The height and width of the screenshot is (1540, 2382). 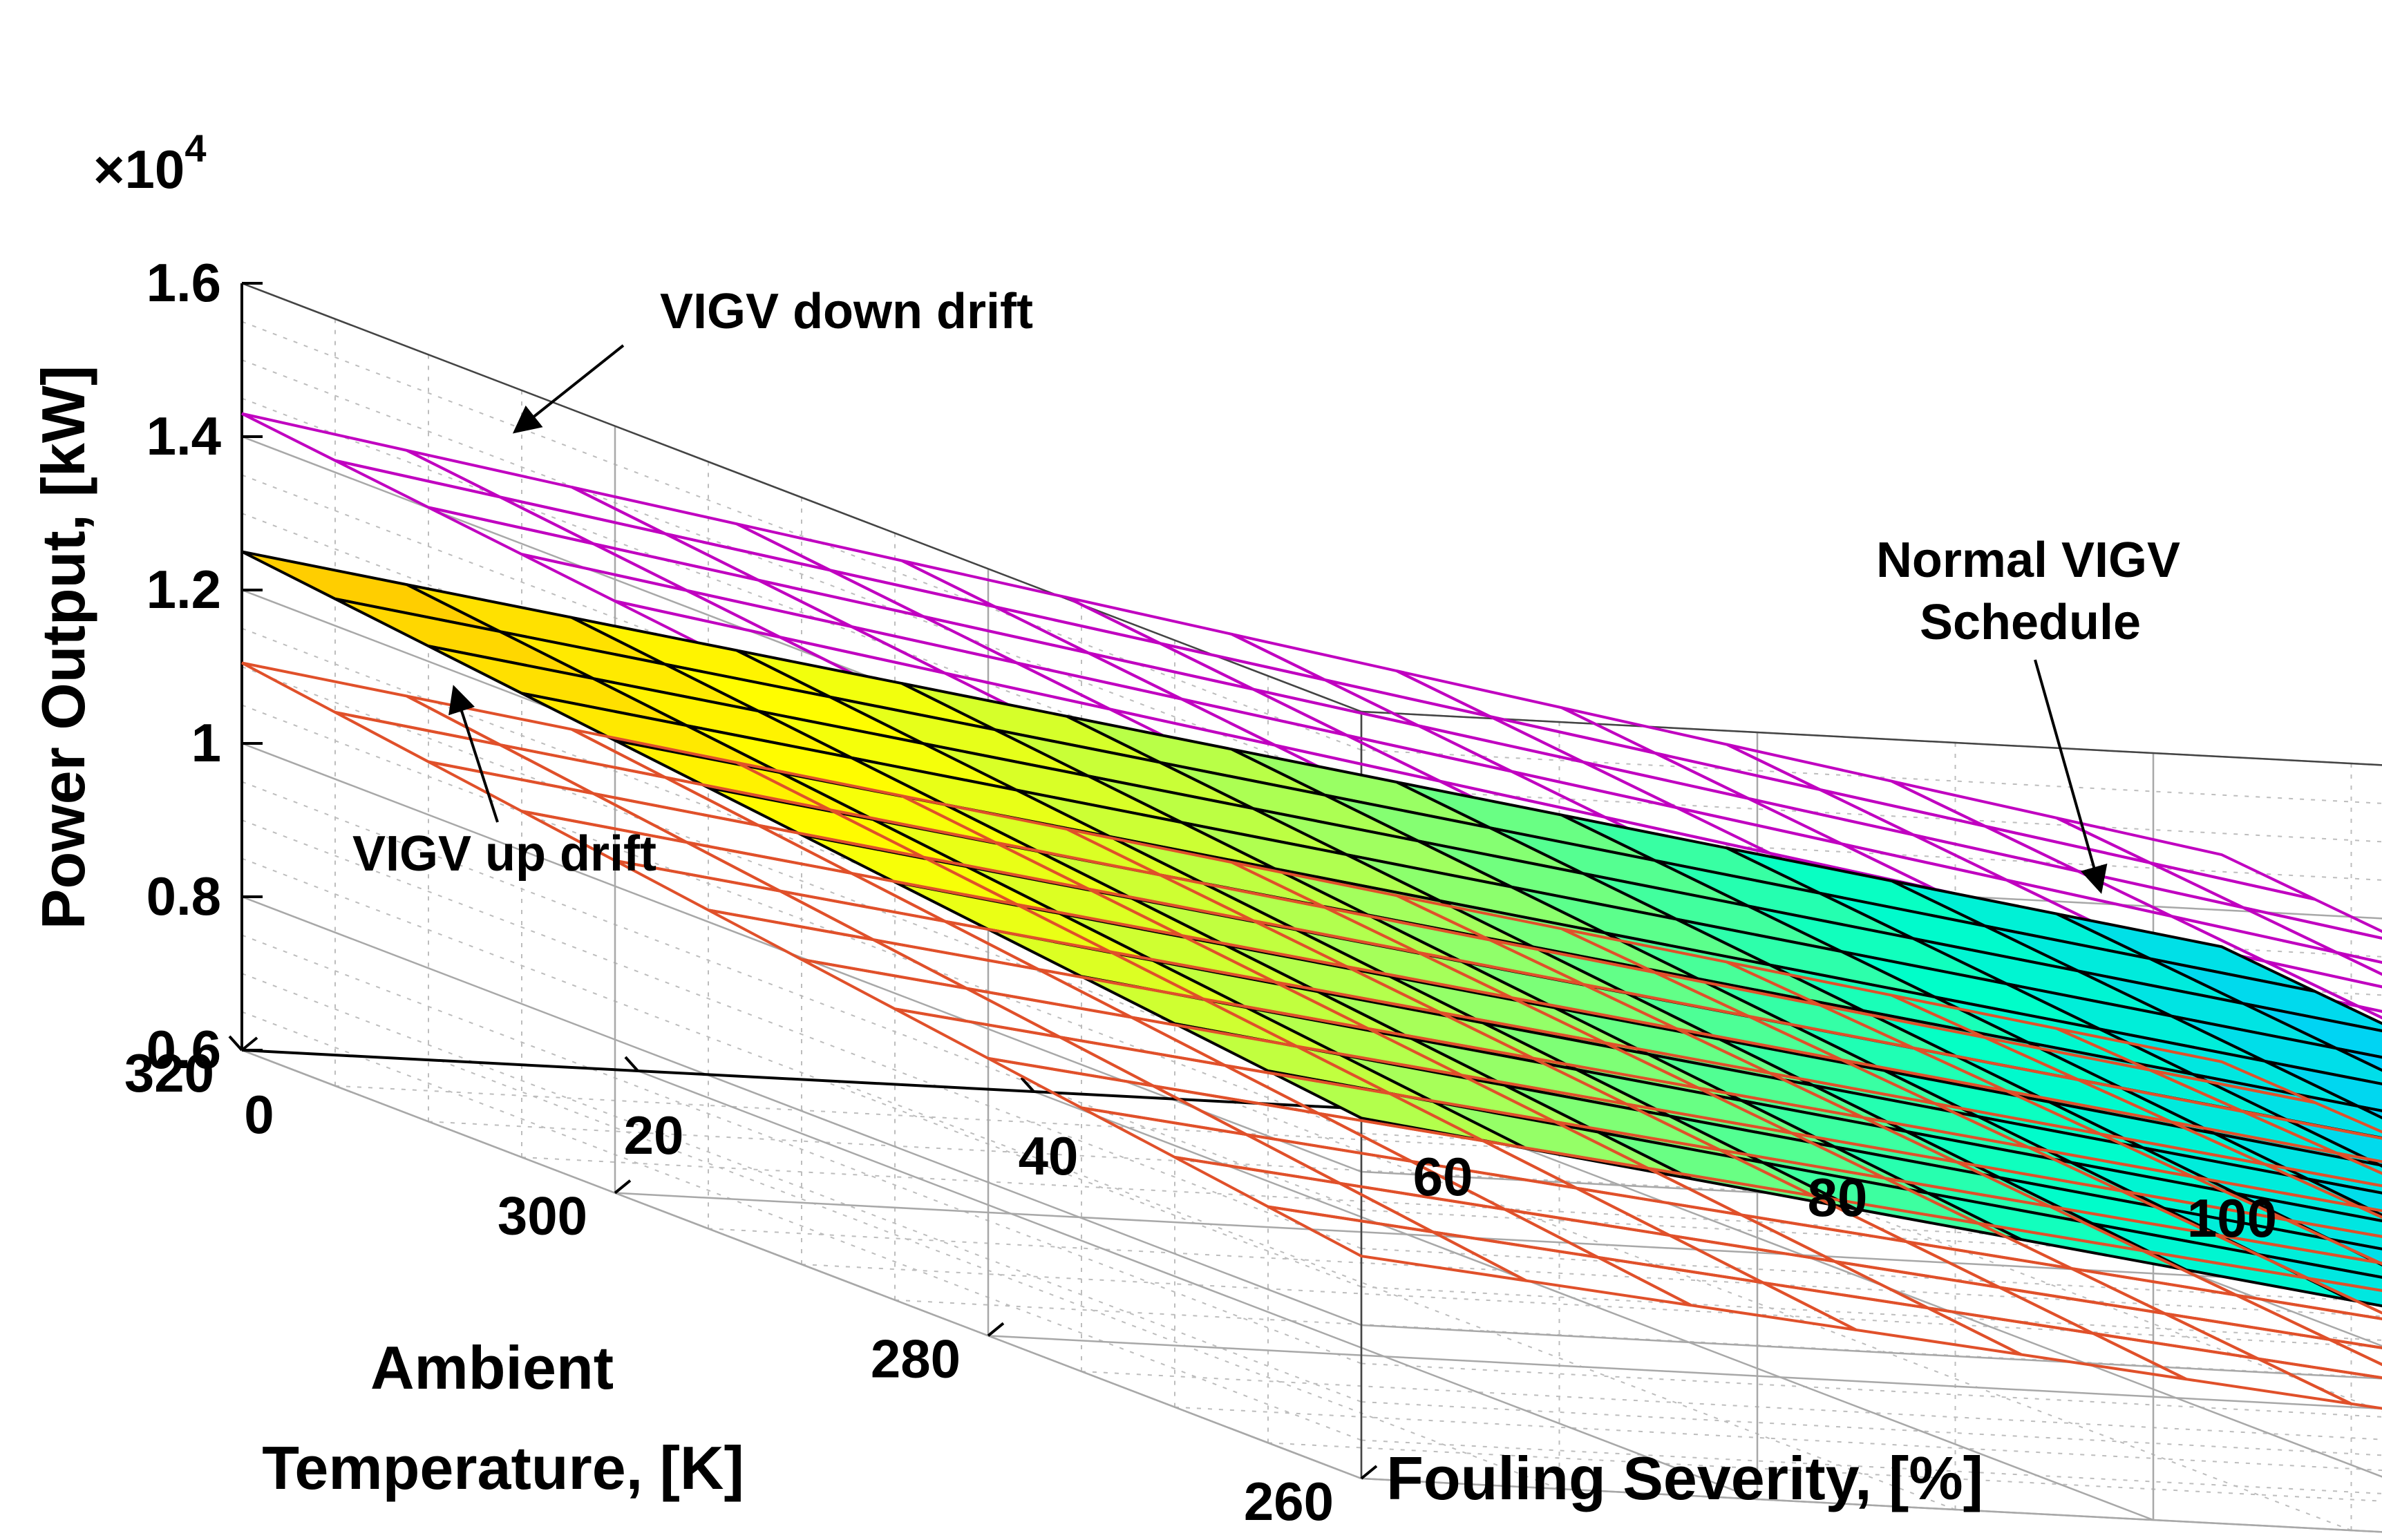 I want to click on annotation-up-drift-arrow, so click(x=476, y=754).